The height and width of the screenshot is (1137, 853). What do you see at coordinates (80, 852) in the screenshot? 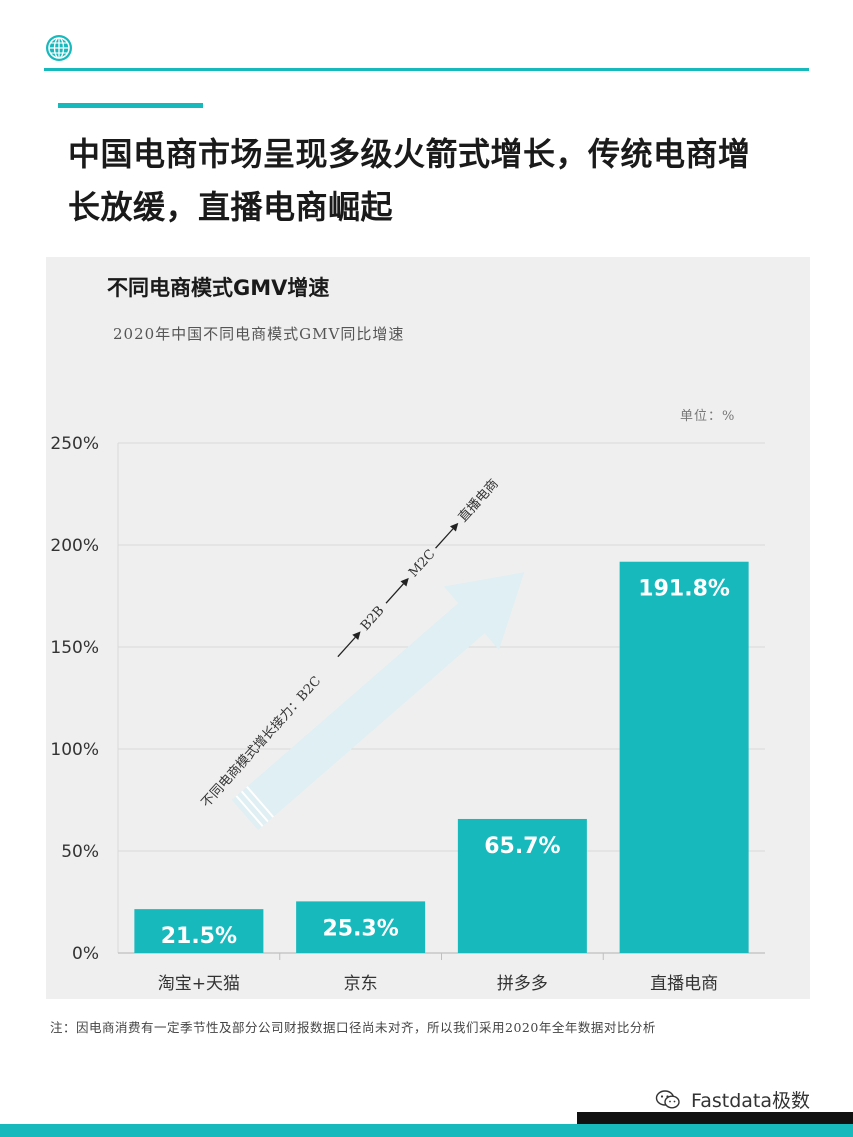
I see `y-tick-label: 50%` at bounding box center [80, 852].